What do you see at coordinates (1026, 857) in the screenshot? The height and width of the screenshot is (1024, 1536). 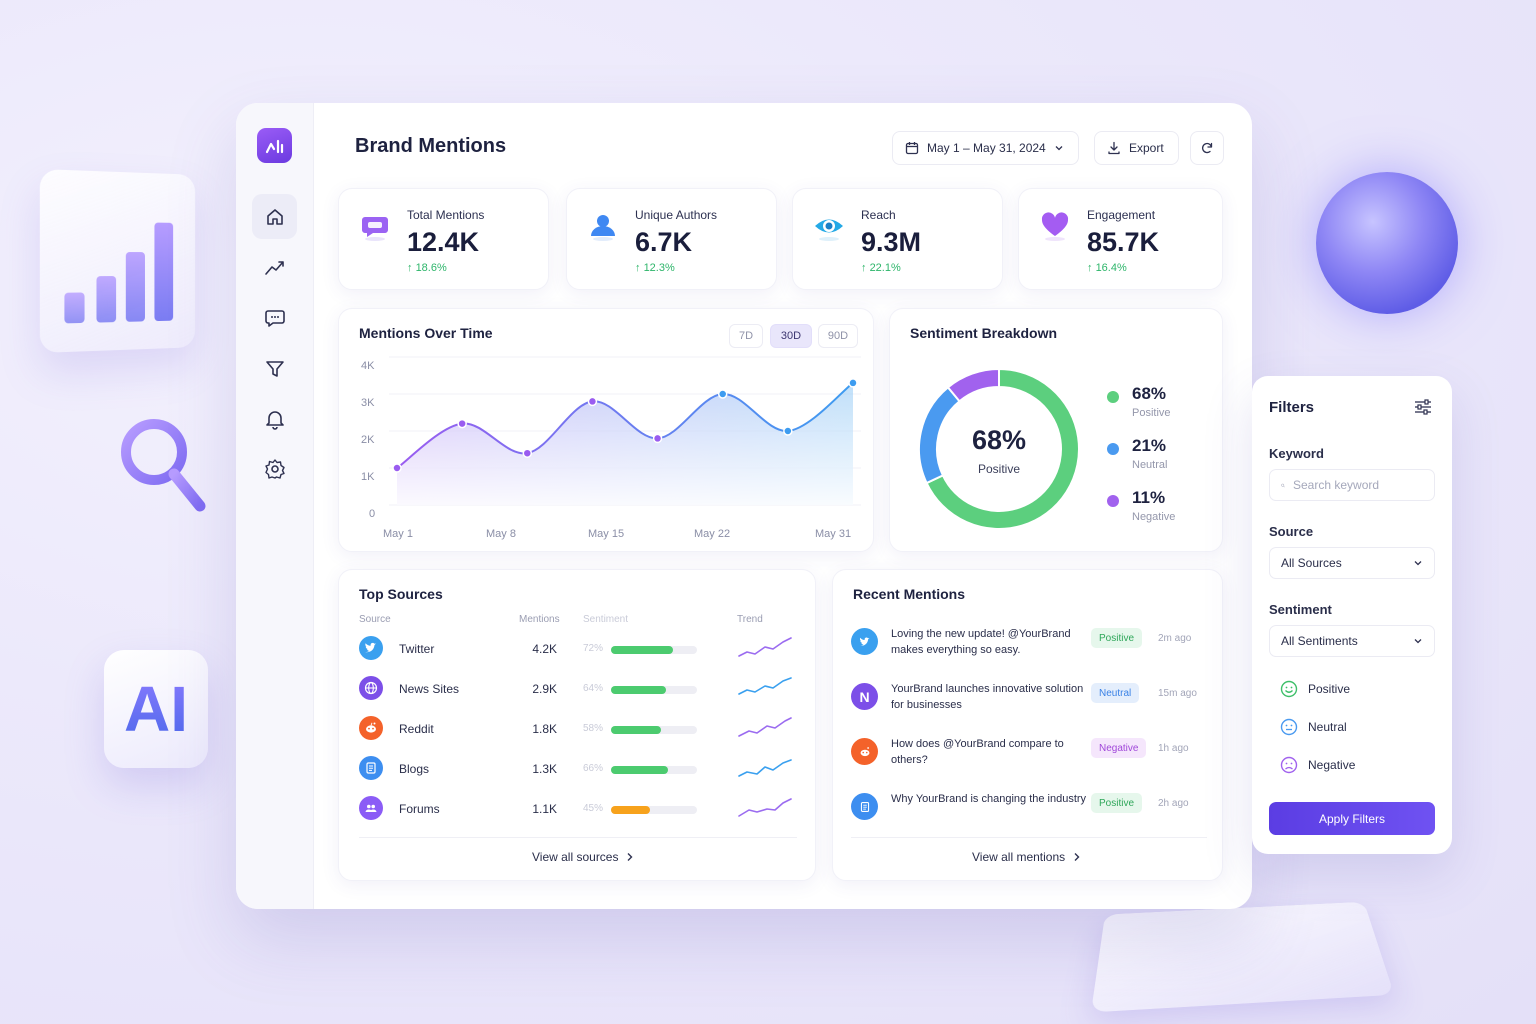 I see `view-all-mentions-link: View all mentions` at bounding box center [1026, 857].